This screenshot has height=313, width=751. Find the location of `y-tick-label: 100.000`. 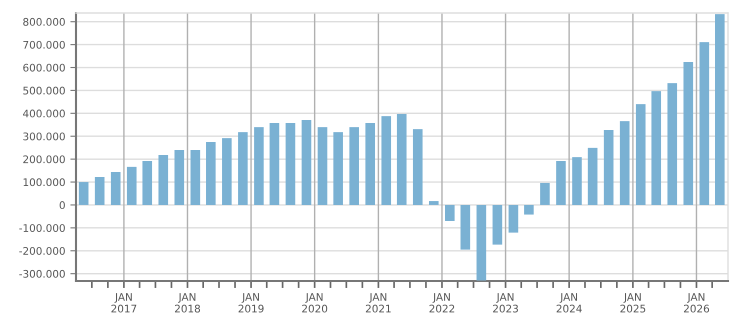

y-tick-label: 100.000 is located at coordinates (44, 182).